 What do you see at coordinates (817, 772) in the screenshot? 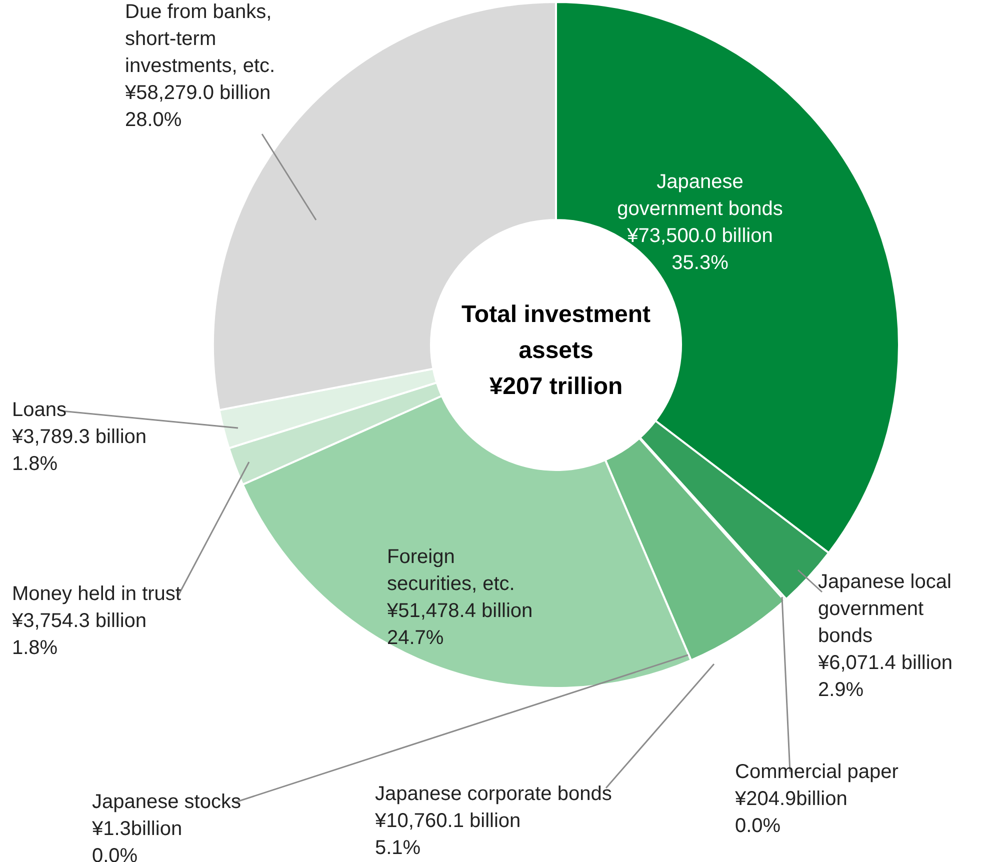
I see `slice-label: Commercial paper` at bounding box center [817, 772].